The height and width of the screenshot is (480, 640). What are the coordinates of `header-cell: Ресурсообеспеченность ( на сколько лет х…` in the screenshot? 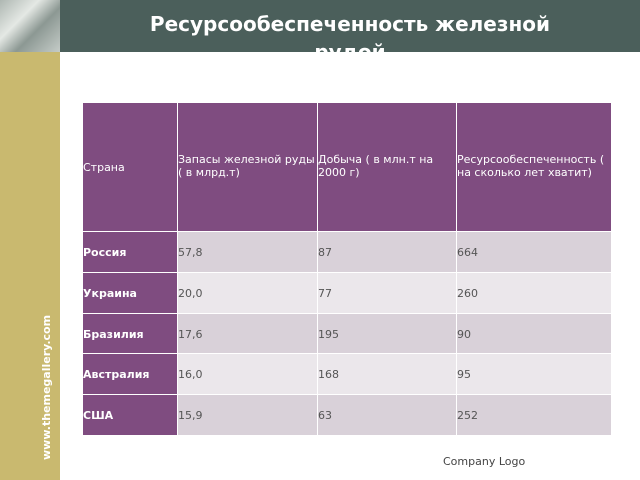 It's located at (534, 167).